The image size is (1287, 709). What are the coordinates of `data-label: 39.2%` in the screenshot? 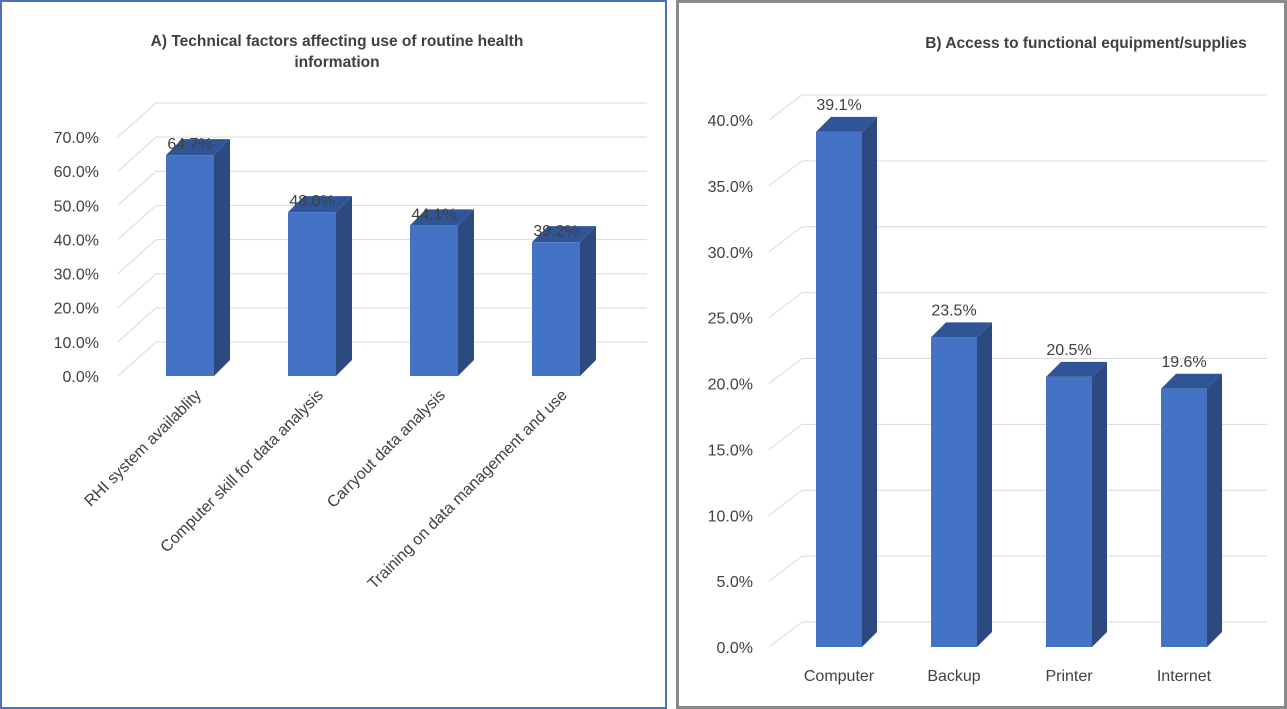 It's located at (555, 231).